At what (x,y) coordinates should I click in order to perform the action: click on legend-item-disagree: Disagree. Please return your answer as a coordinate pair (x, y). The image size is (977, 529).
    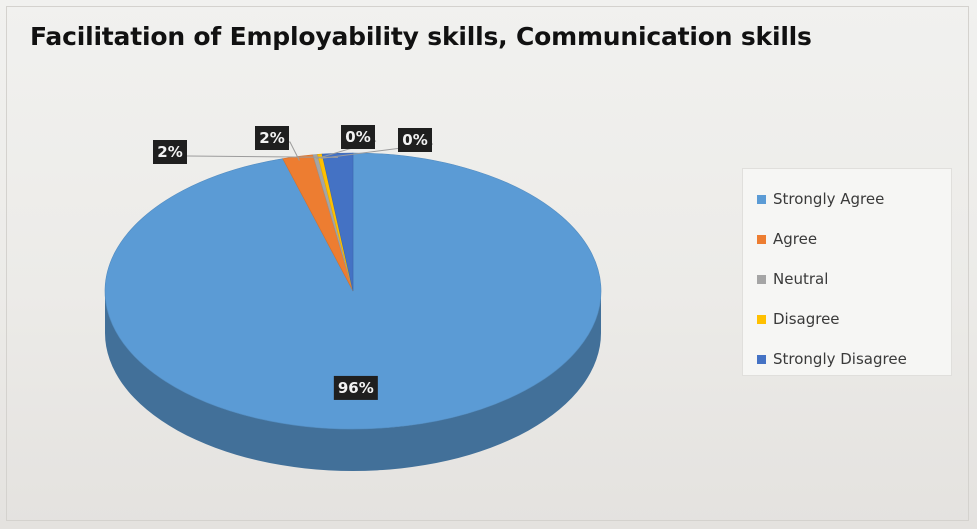
    Looking at the image, I should click on (854, 319).